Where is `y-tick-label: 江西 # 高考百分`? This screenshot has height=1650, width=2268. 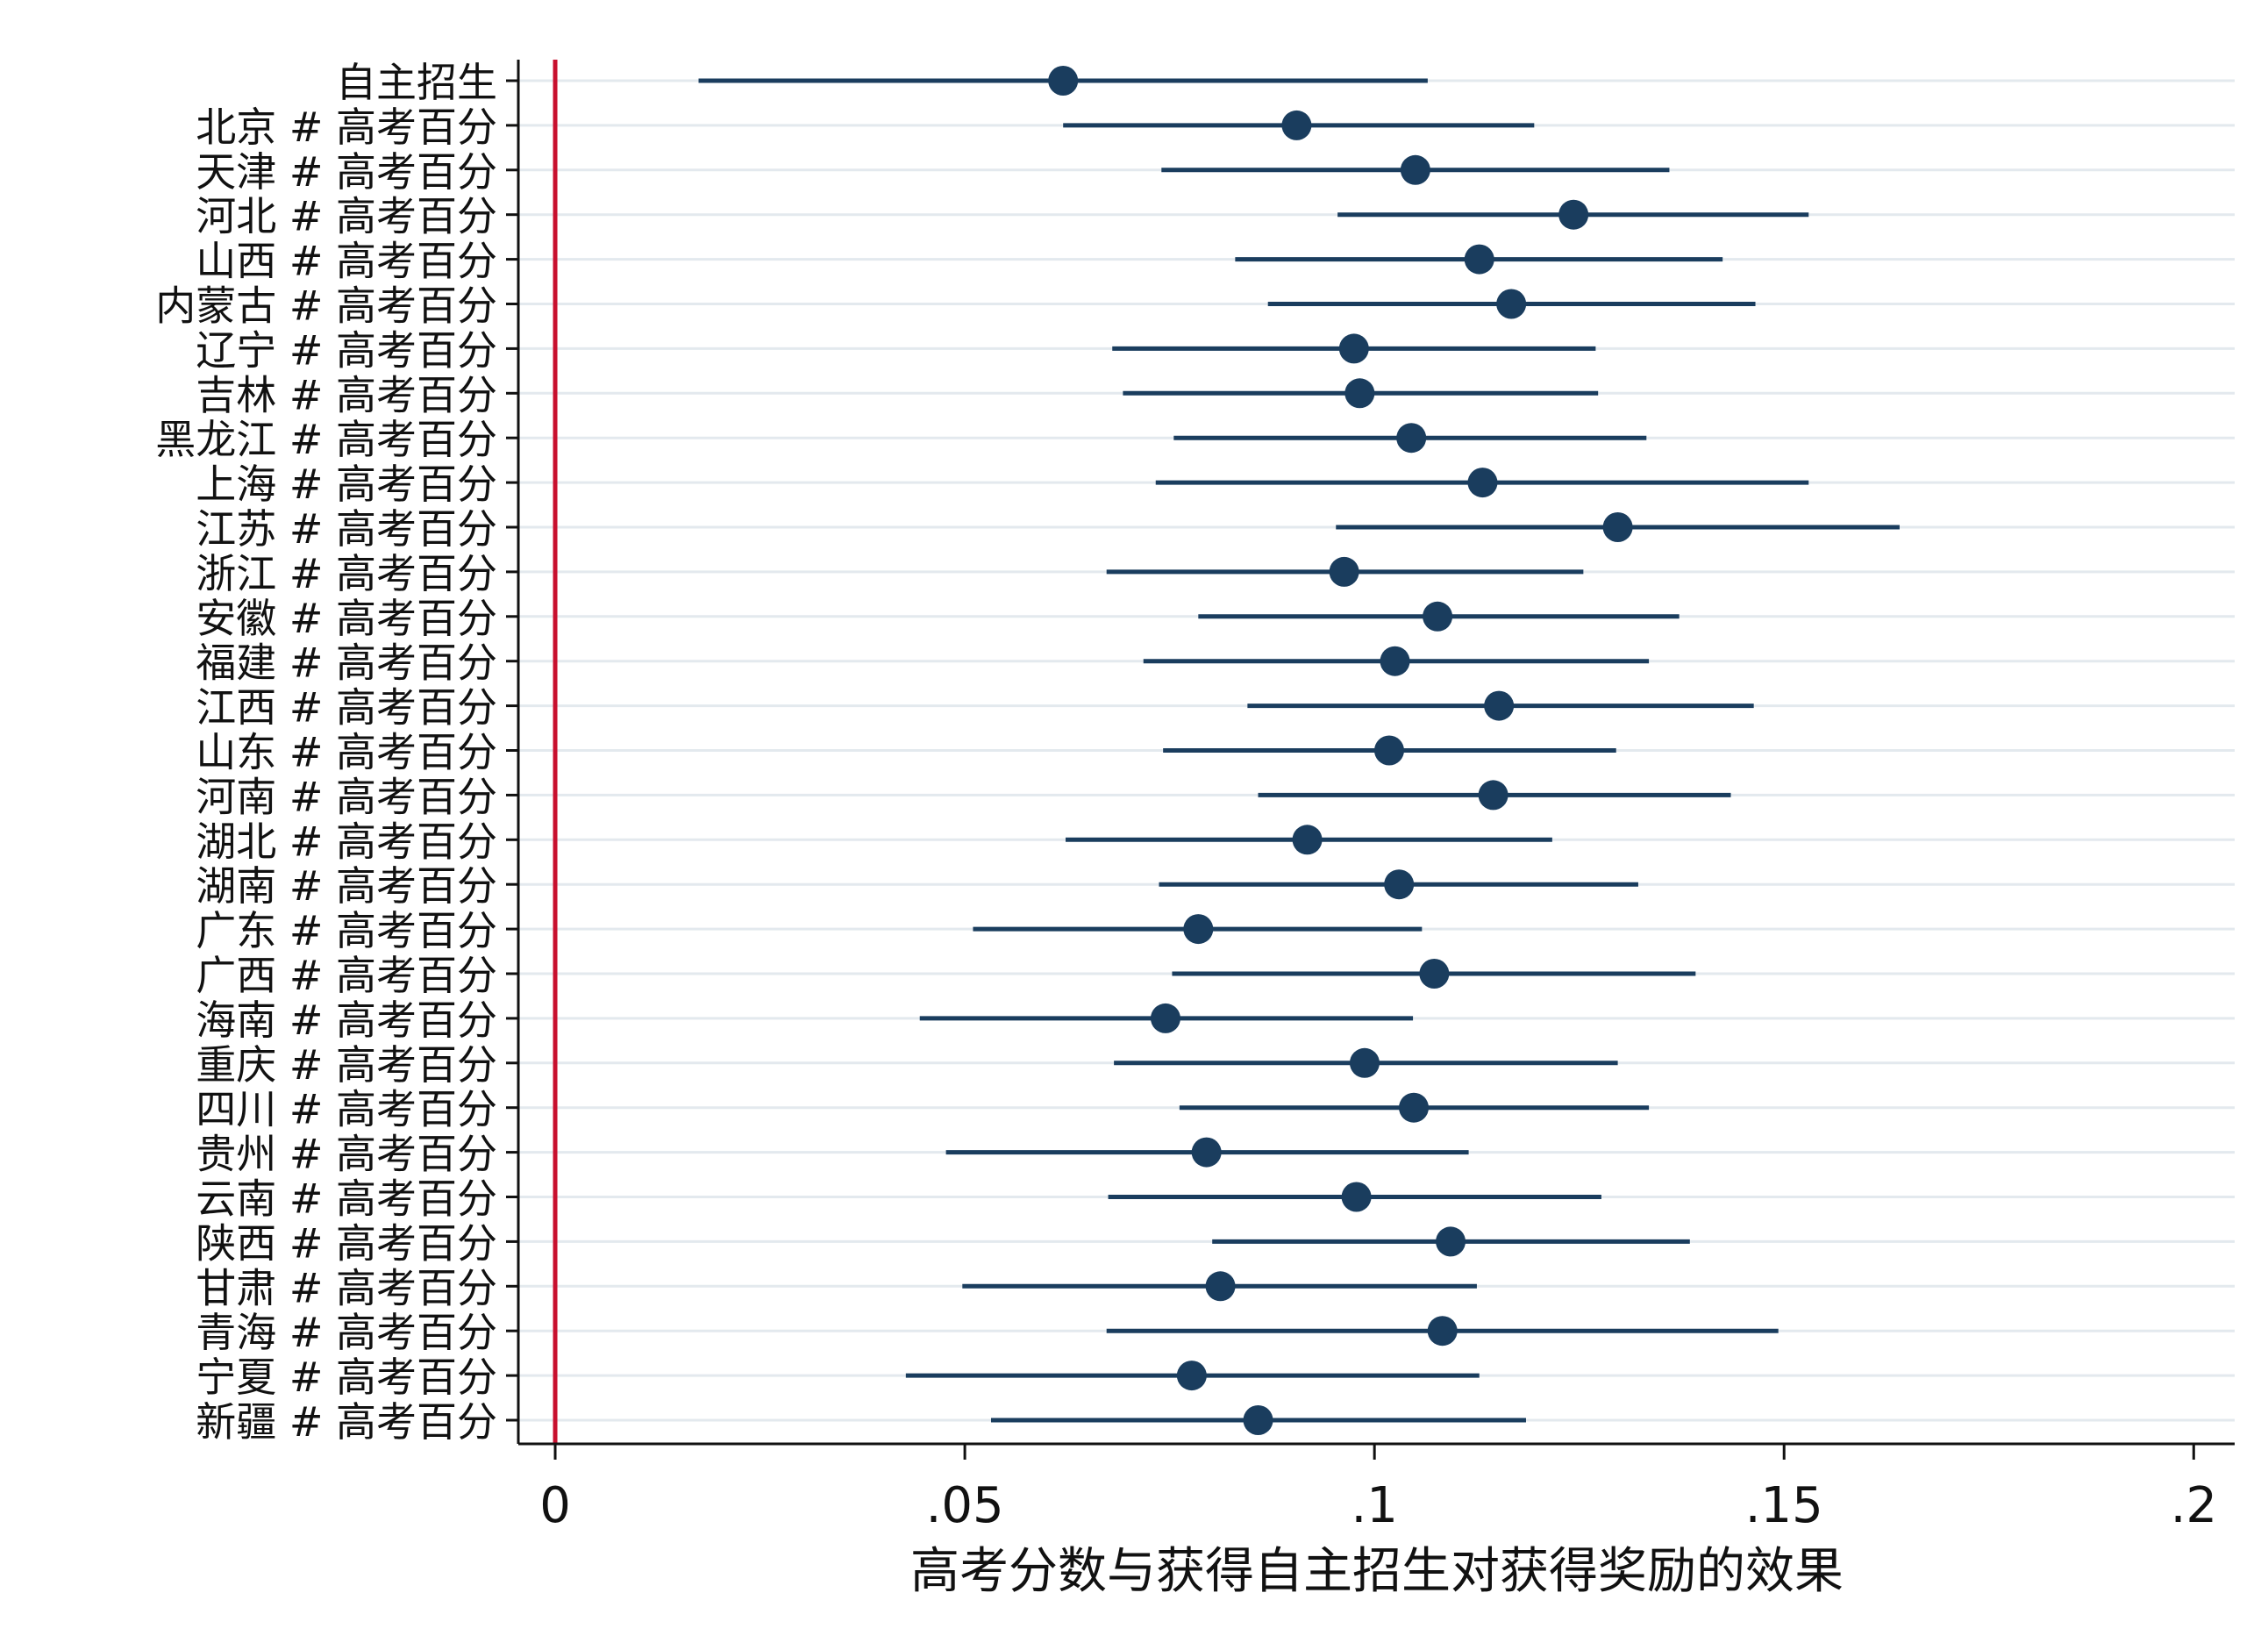 y-tick-label: 江西 # 高考百分 is located at coordinates (346, 708).